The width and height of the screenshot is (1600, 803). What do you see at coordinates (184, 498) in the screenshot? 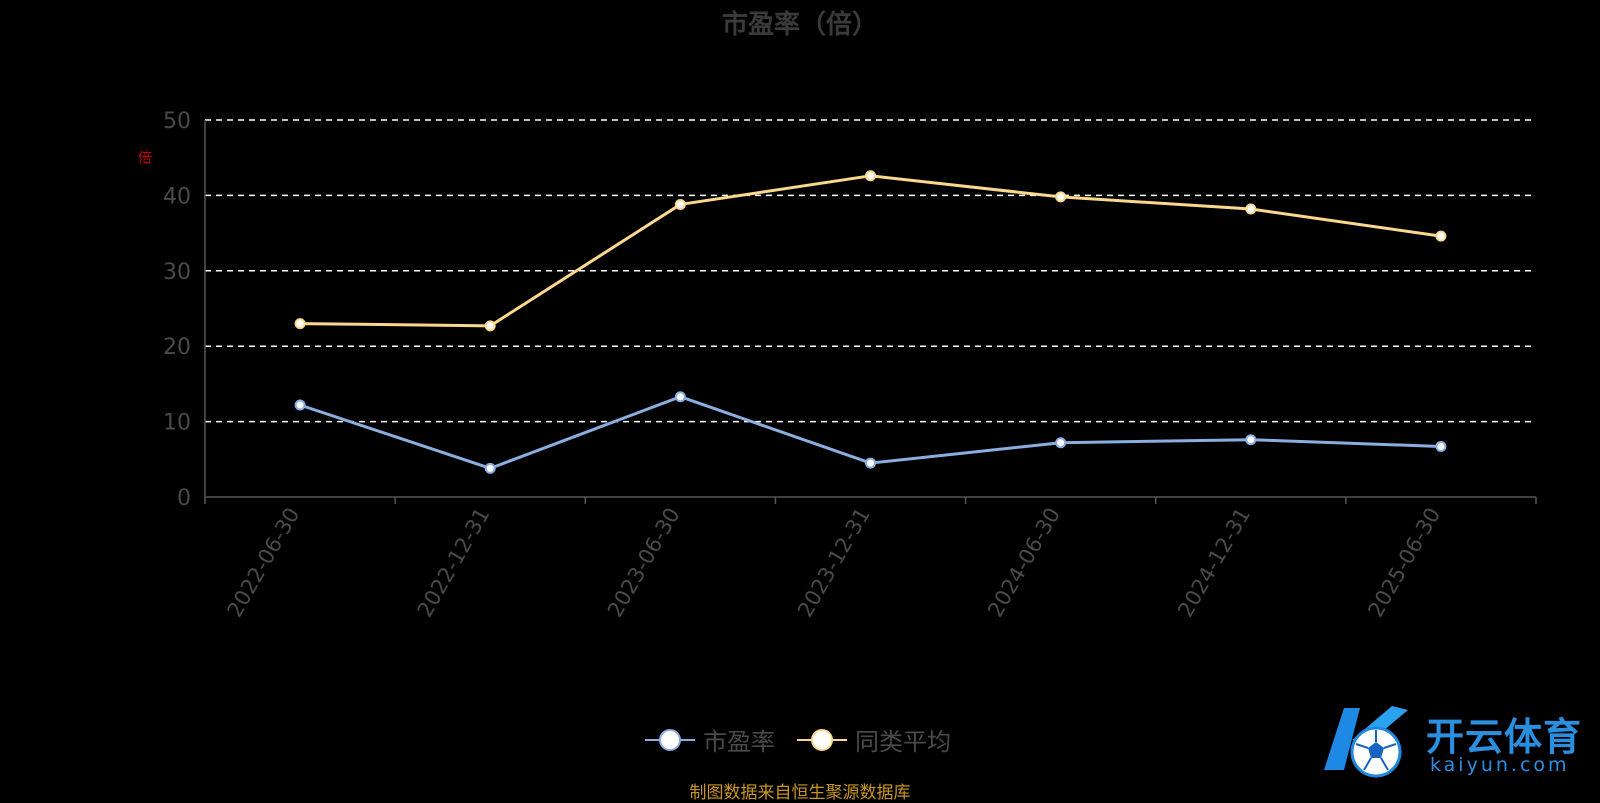
I see `y-tick-label-0: 0` at bounding box center [184, 498].